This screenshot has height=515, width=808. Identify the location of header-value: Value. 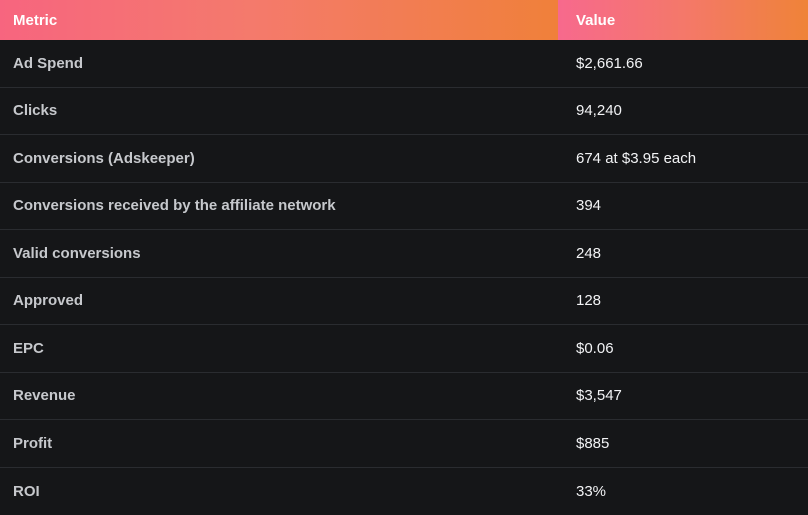
(683, 20).